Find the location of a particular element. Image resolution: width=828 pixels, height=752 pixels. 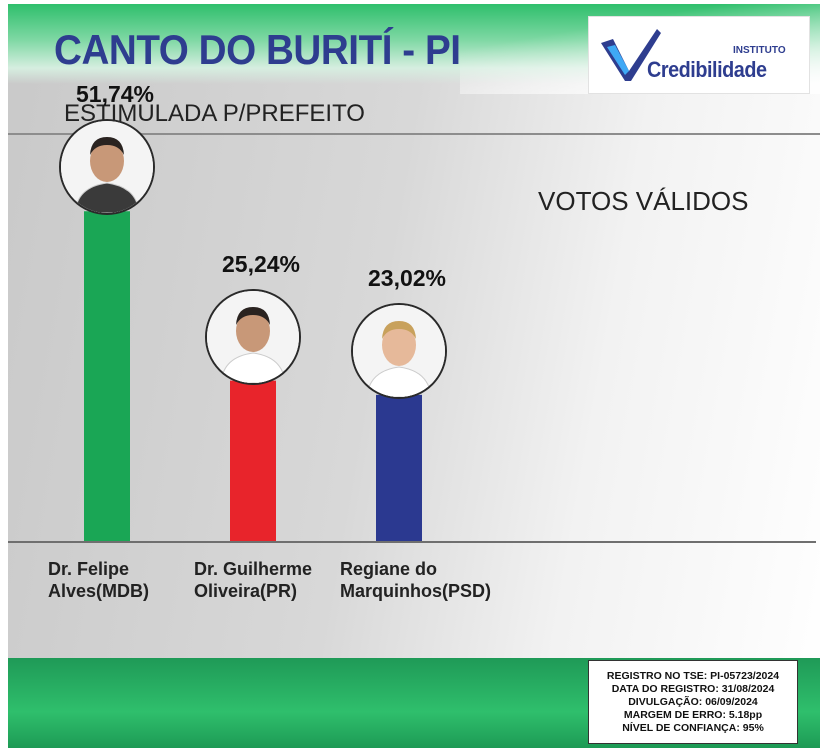

page-title: CANTO DO BURITÍ - PI is located at coordinates (257, 49).